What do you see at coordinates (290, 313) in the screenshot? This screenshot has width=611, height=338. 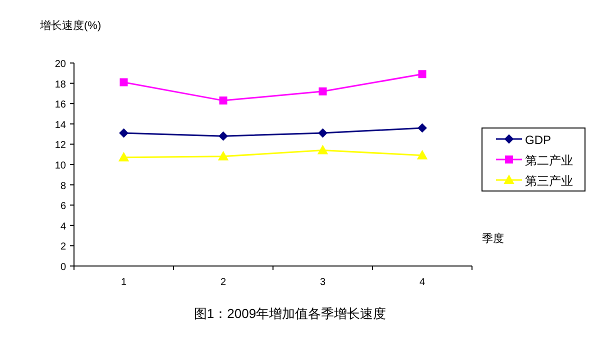 I see `text: 图1：2009年增加值各季增长速度` at bounding box center [290, 313].